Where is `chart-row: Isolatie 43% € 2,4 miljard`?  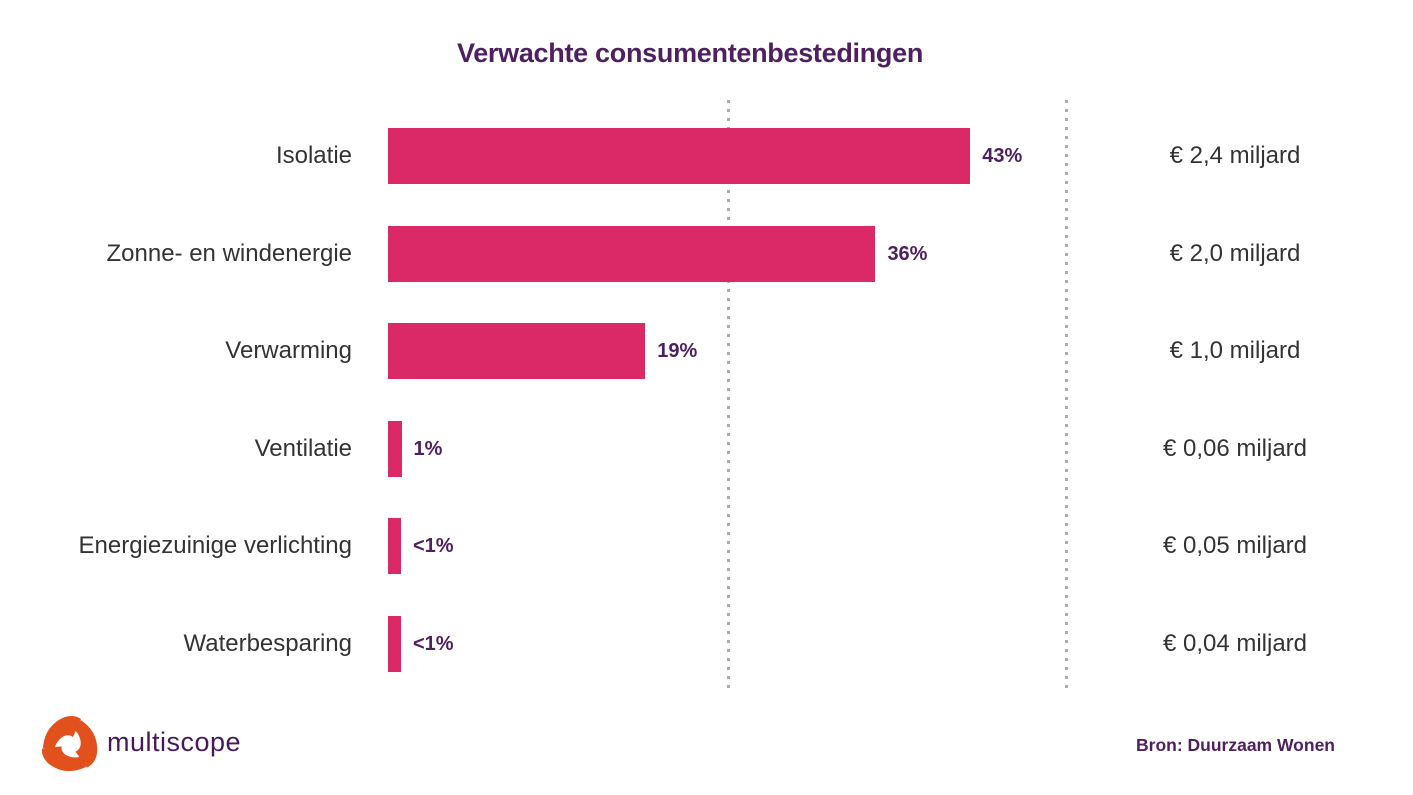
chart-row: Isolatie 43% € 2,4 miljard is located at coordinates (706, 156).